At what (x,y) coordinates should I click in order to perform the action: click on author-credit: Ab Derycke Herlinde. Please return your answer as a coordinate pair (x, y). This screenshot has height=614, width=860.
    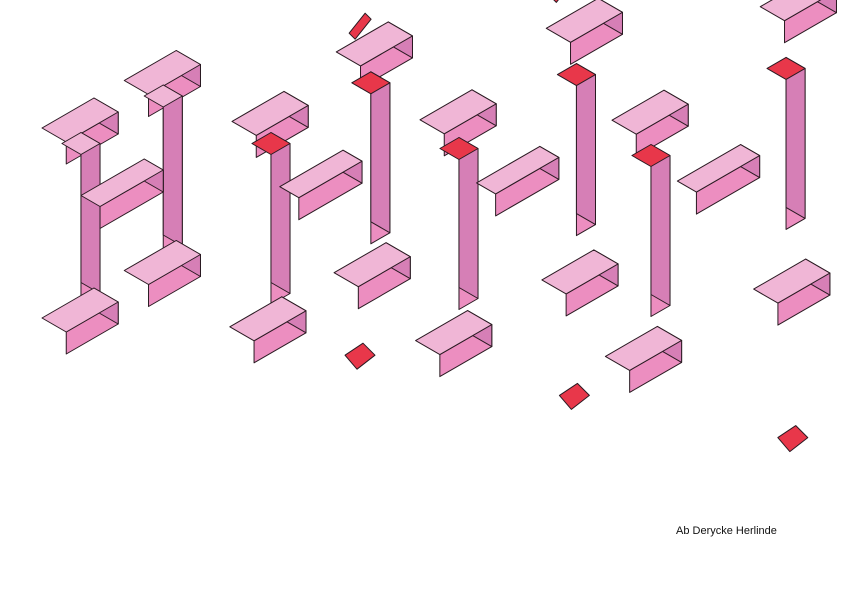
    Looking at the image, I should click on (726, 531).